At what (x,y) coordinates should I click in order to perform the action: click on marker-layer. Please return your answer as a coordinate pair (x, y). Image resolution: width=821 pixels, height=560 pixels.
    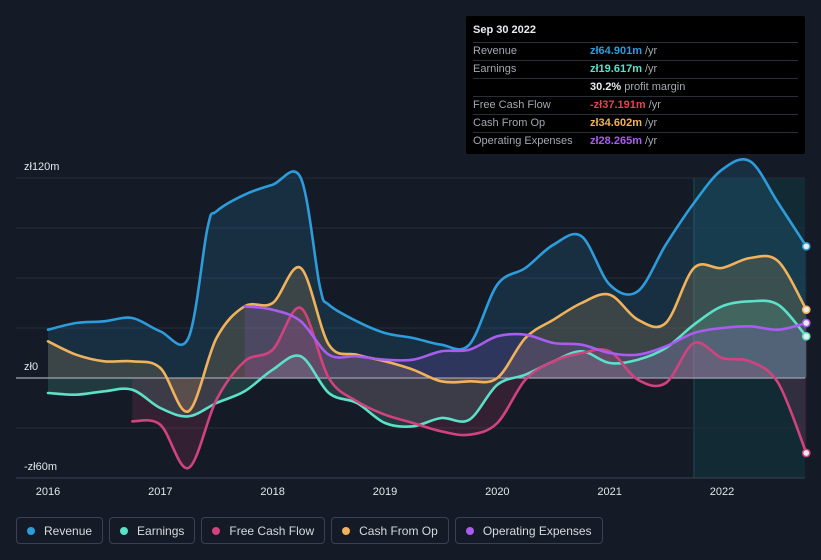
    Looking at the image, I should click on (806, 349).